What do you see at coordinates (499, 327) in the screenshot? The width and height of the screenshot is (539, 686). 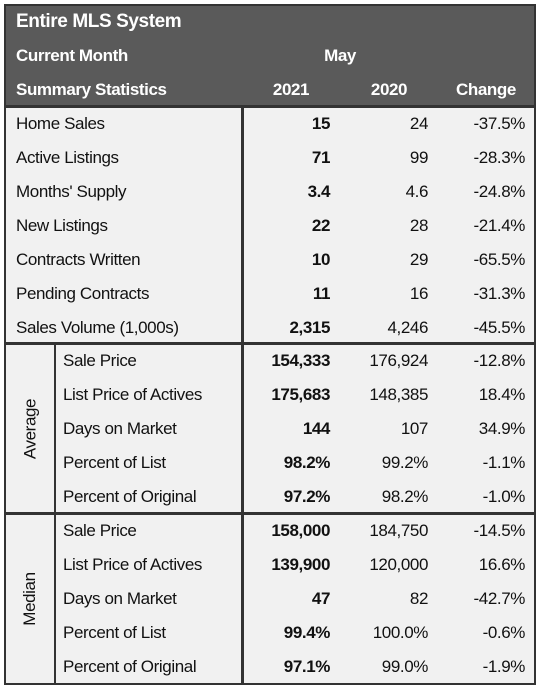 I see `change: -45.5%` at bounding box center [499, 327].